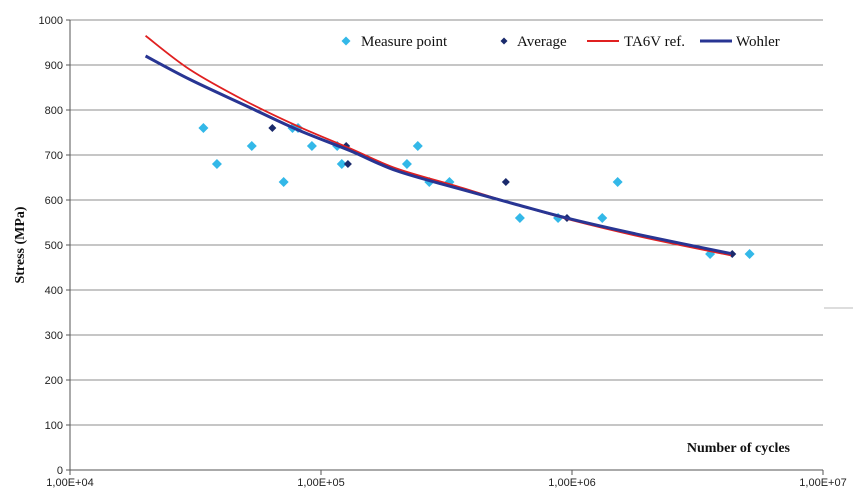 Image resolution: width=853 pixels, height=493 pixels. I want to click on y-tick-label: 400, so click(54, 291).